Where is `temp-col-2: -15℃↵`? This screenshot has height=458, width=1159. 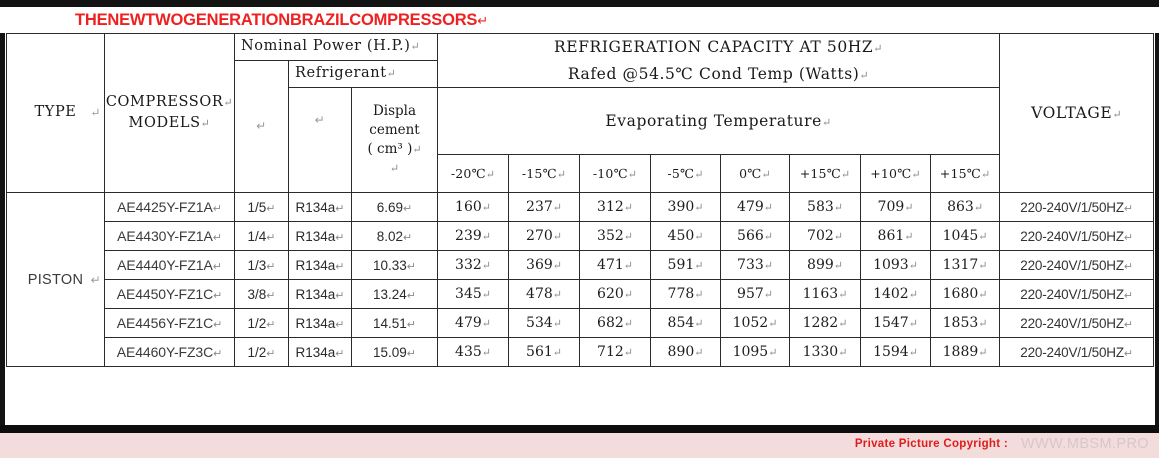 temp-col-2: -15℃↵ is located at coordinates (544, 173).